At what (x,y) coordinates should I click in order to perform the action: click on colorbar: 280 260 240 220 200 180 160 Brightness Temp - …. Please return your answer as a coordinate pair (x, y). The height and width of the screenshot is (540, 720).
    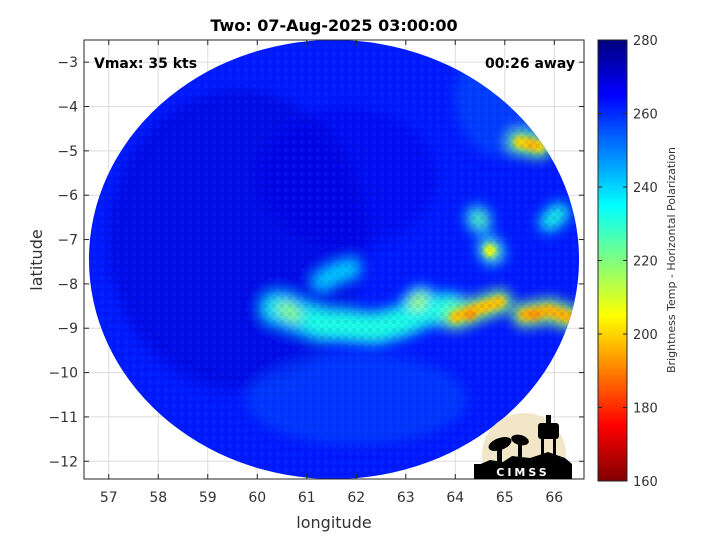
    Looking at the image, I should click on (637, 262).